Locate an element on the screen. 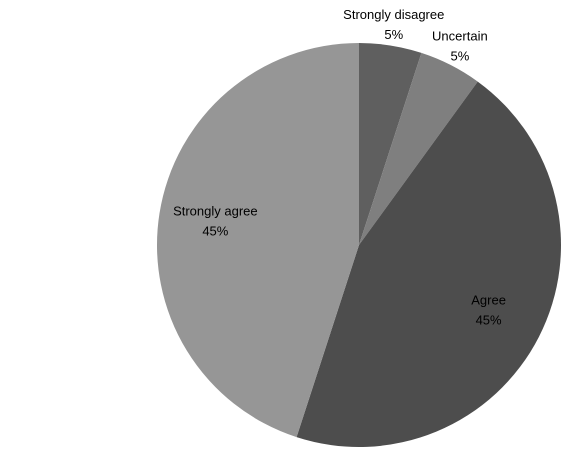 The image size is (578, 468). slice-label: Agree is located at coordinates (488, 299).